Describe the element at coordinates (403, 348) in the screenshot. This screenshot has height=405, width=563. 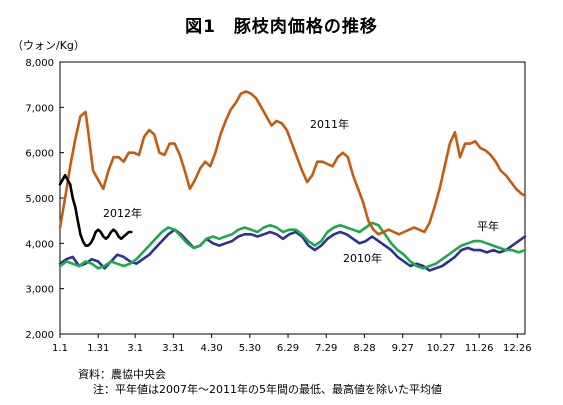
I see `x-tick-label: 9.27` at that location.